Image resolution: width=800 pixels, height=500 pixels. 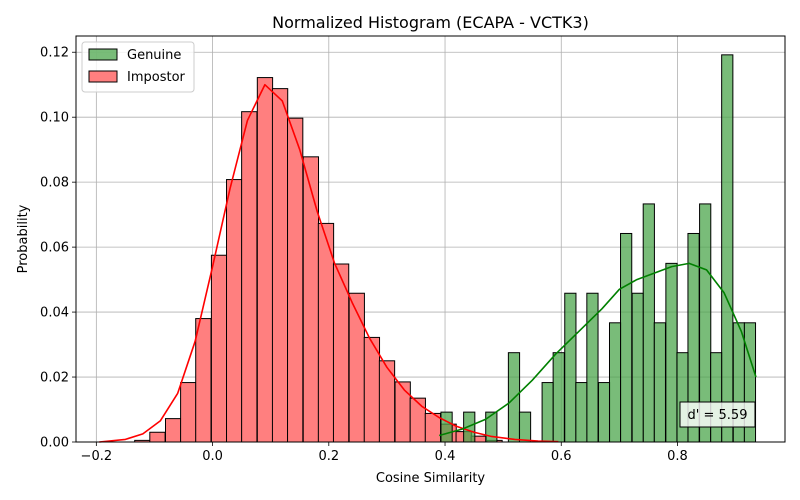 I want to click on legend-swatch-genuine, so click(x=103, y=54).